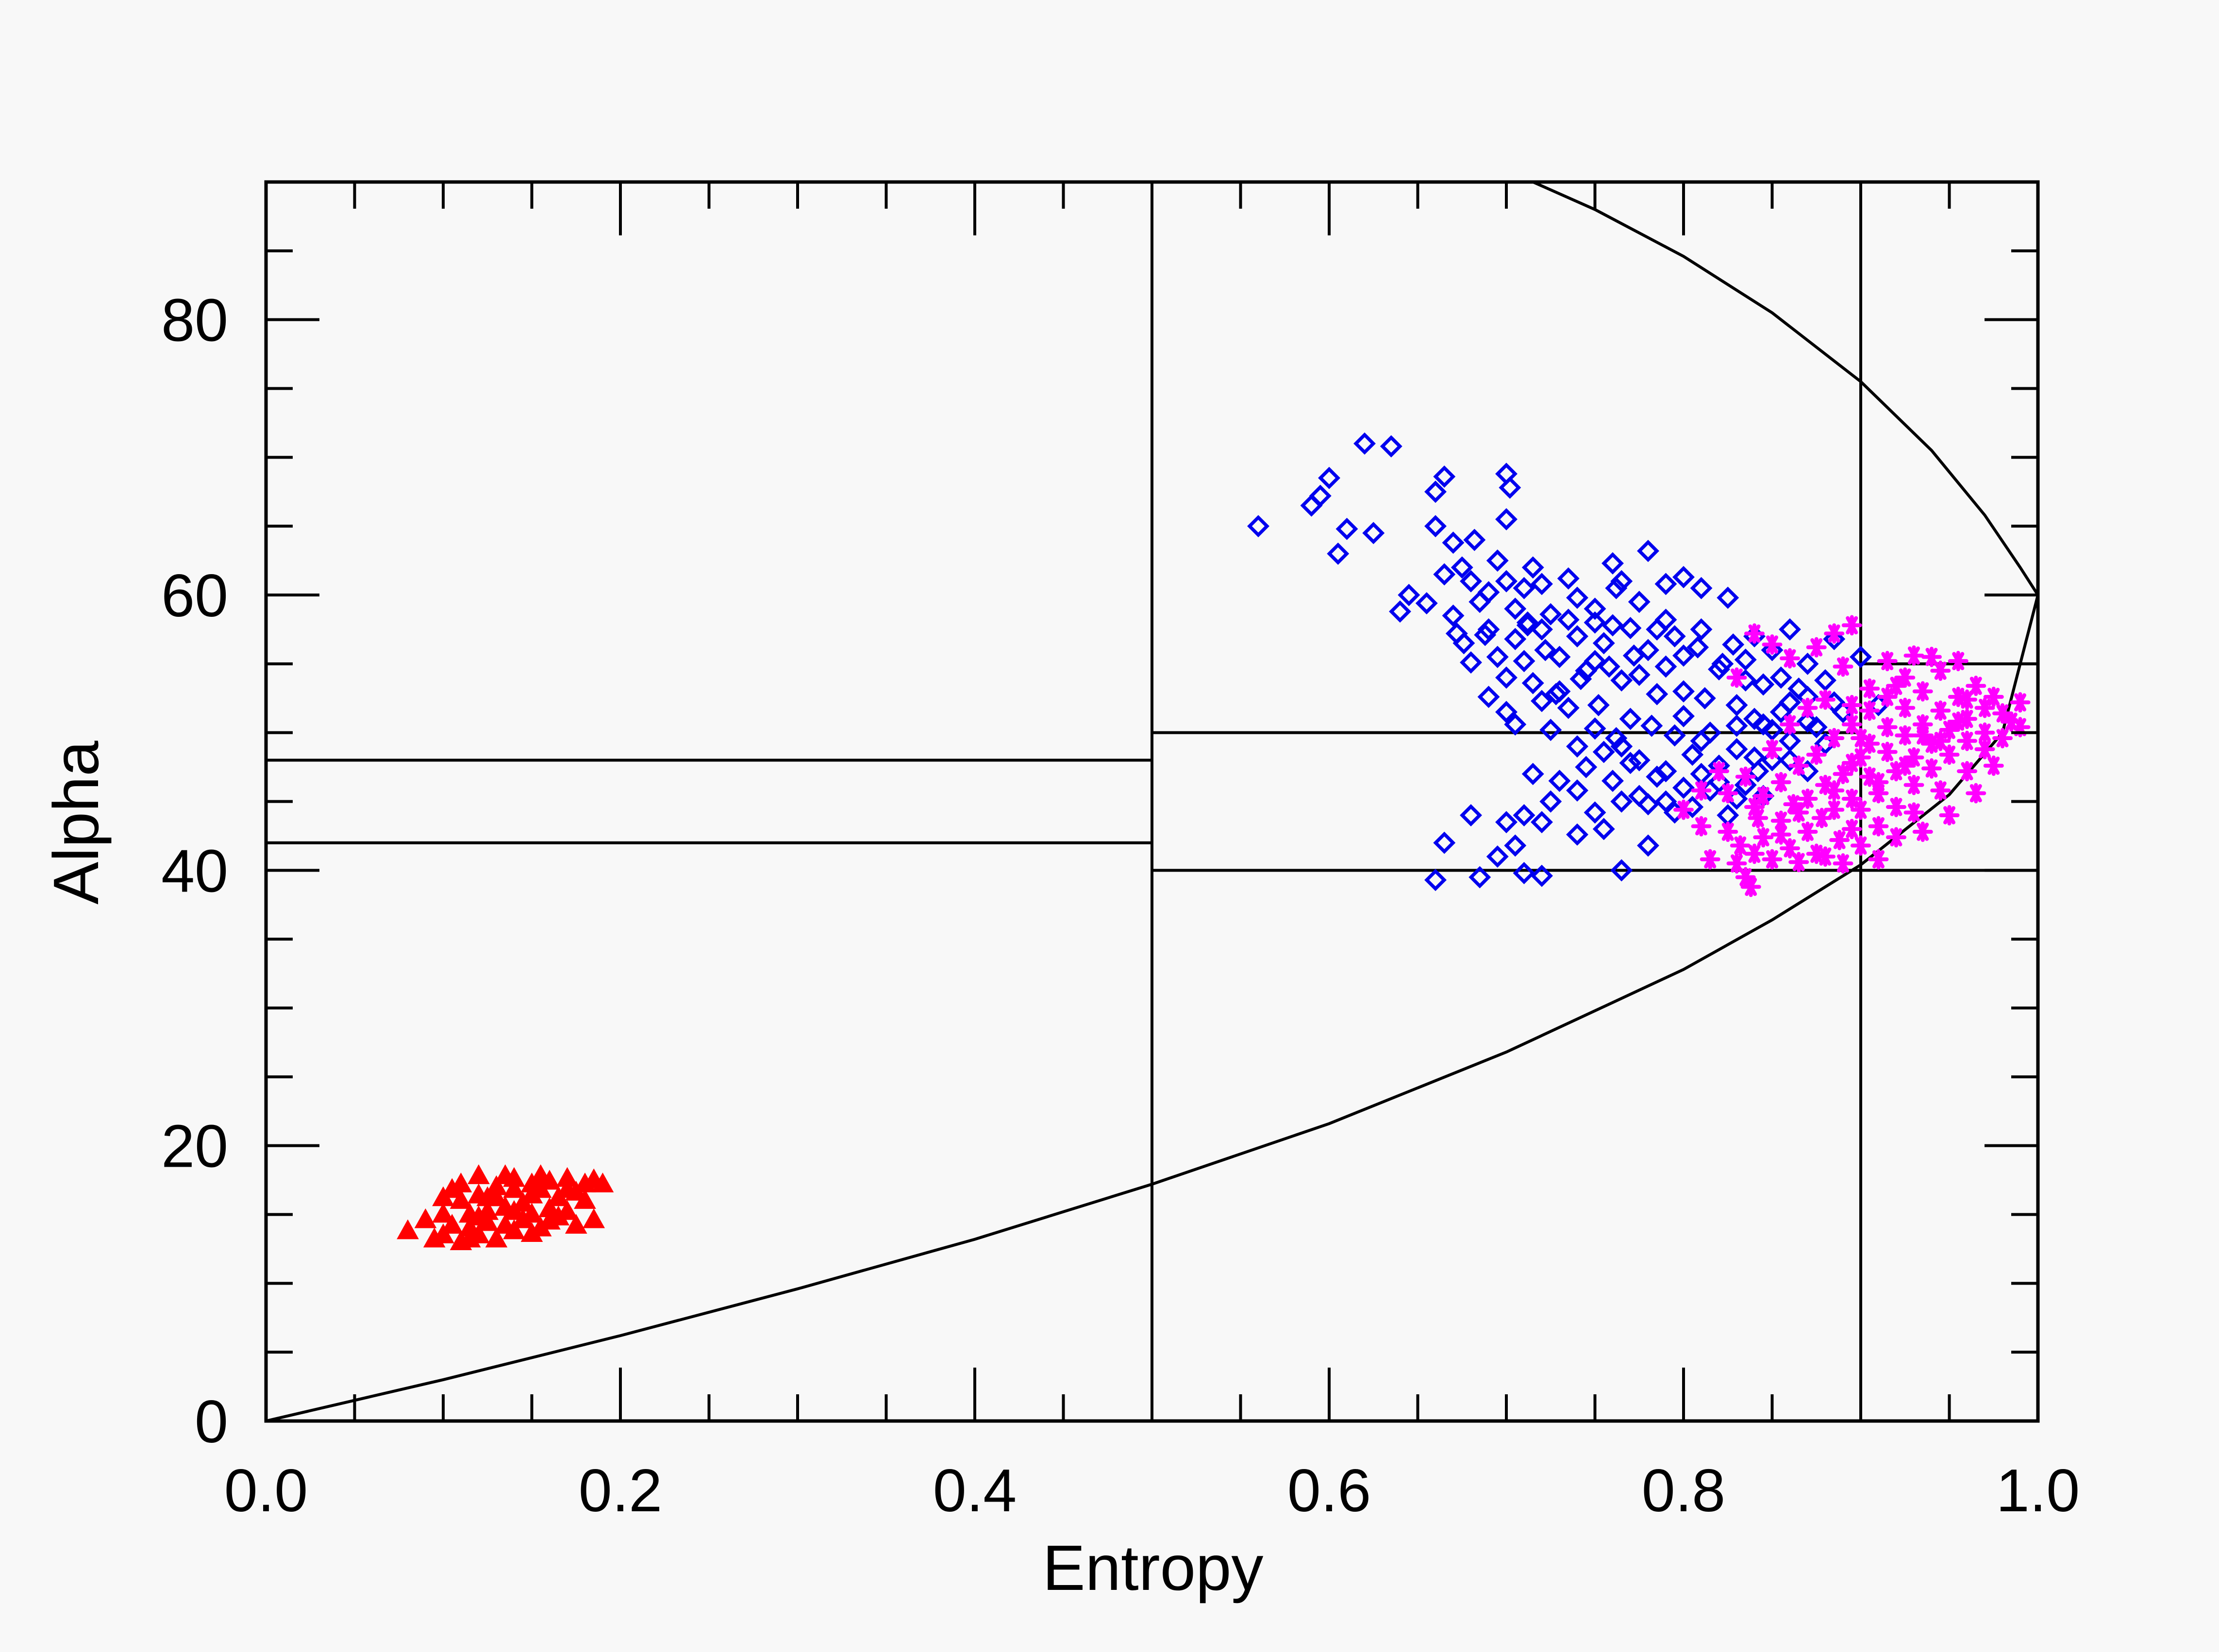 The image size is (2219, 1652). Describe the element at coordinates (194, 1146) in the screenshot. I see `y-tick-label-1: 20` at that location.